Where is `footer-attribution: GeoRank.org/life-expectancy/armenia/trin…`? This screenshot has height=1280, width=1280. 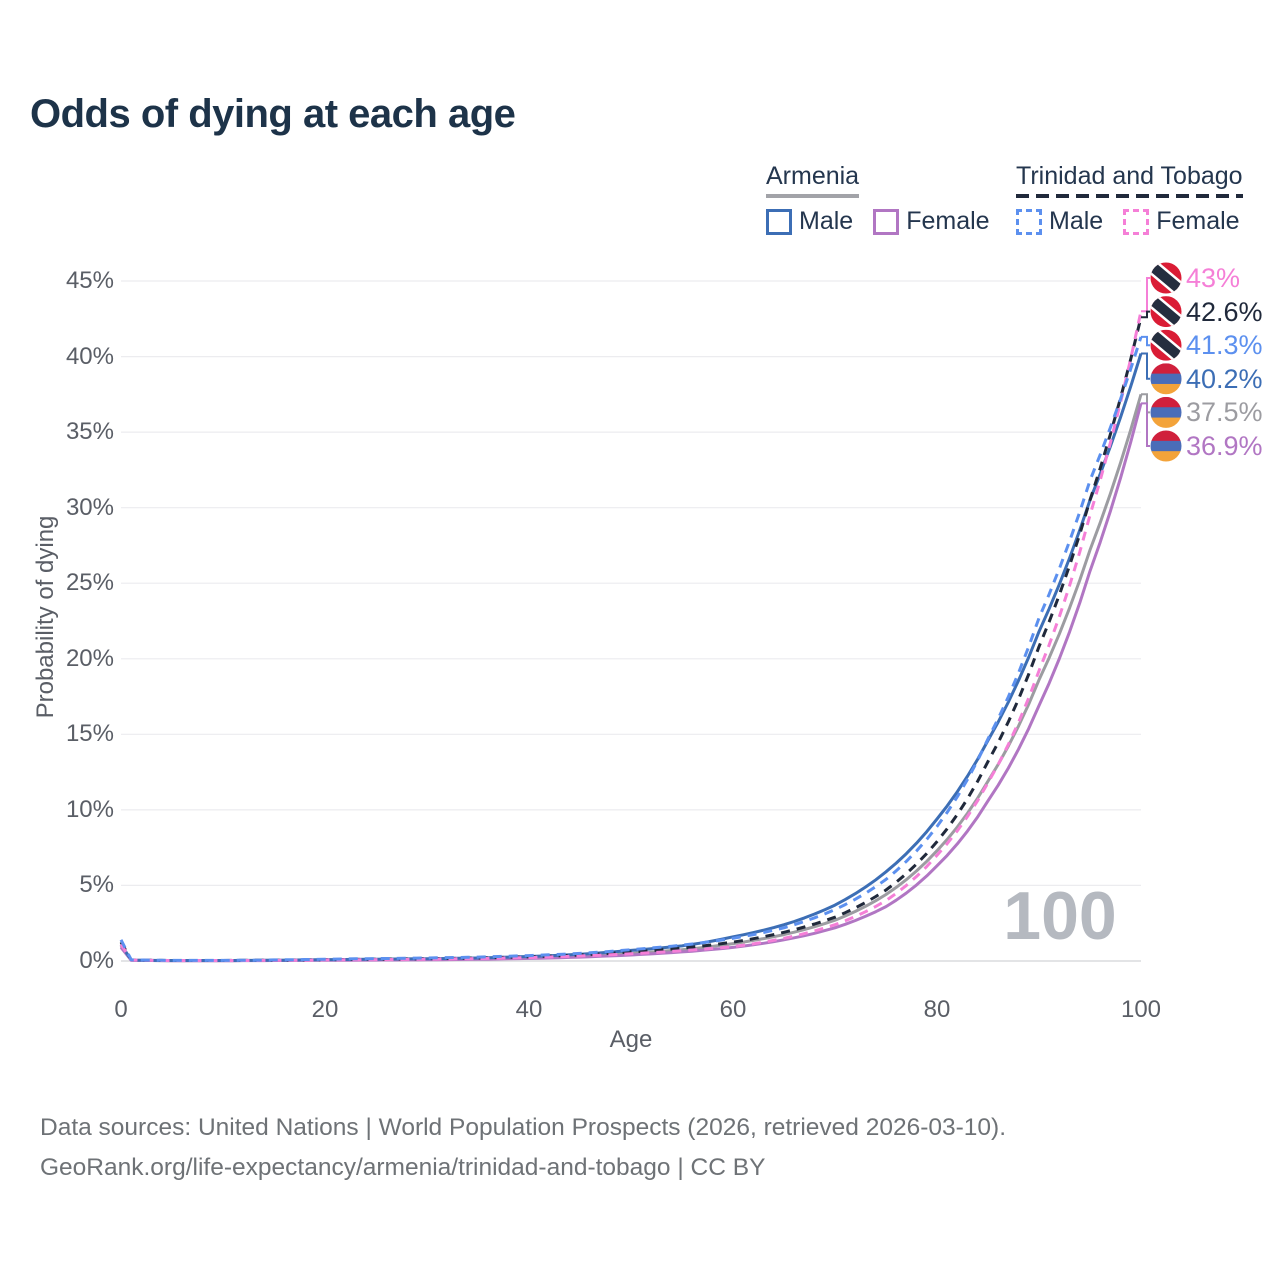
footer-attribution: GeoRank.org/life-expectancy/armenia/trin… is located at coordinates (403, 1167).